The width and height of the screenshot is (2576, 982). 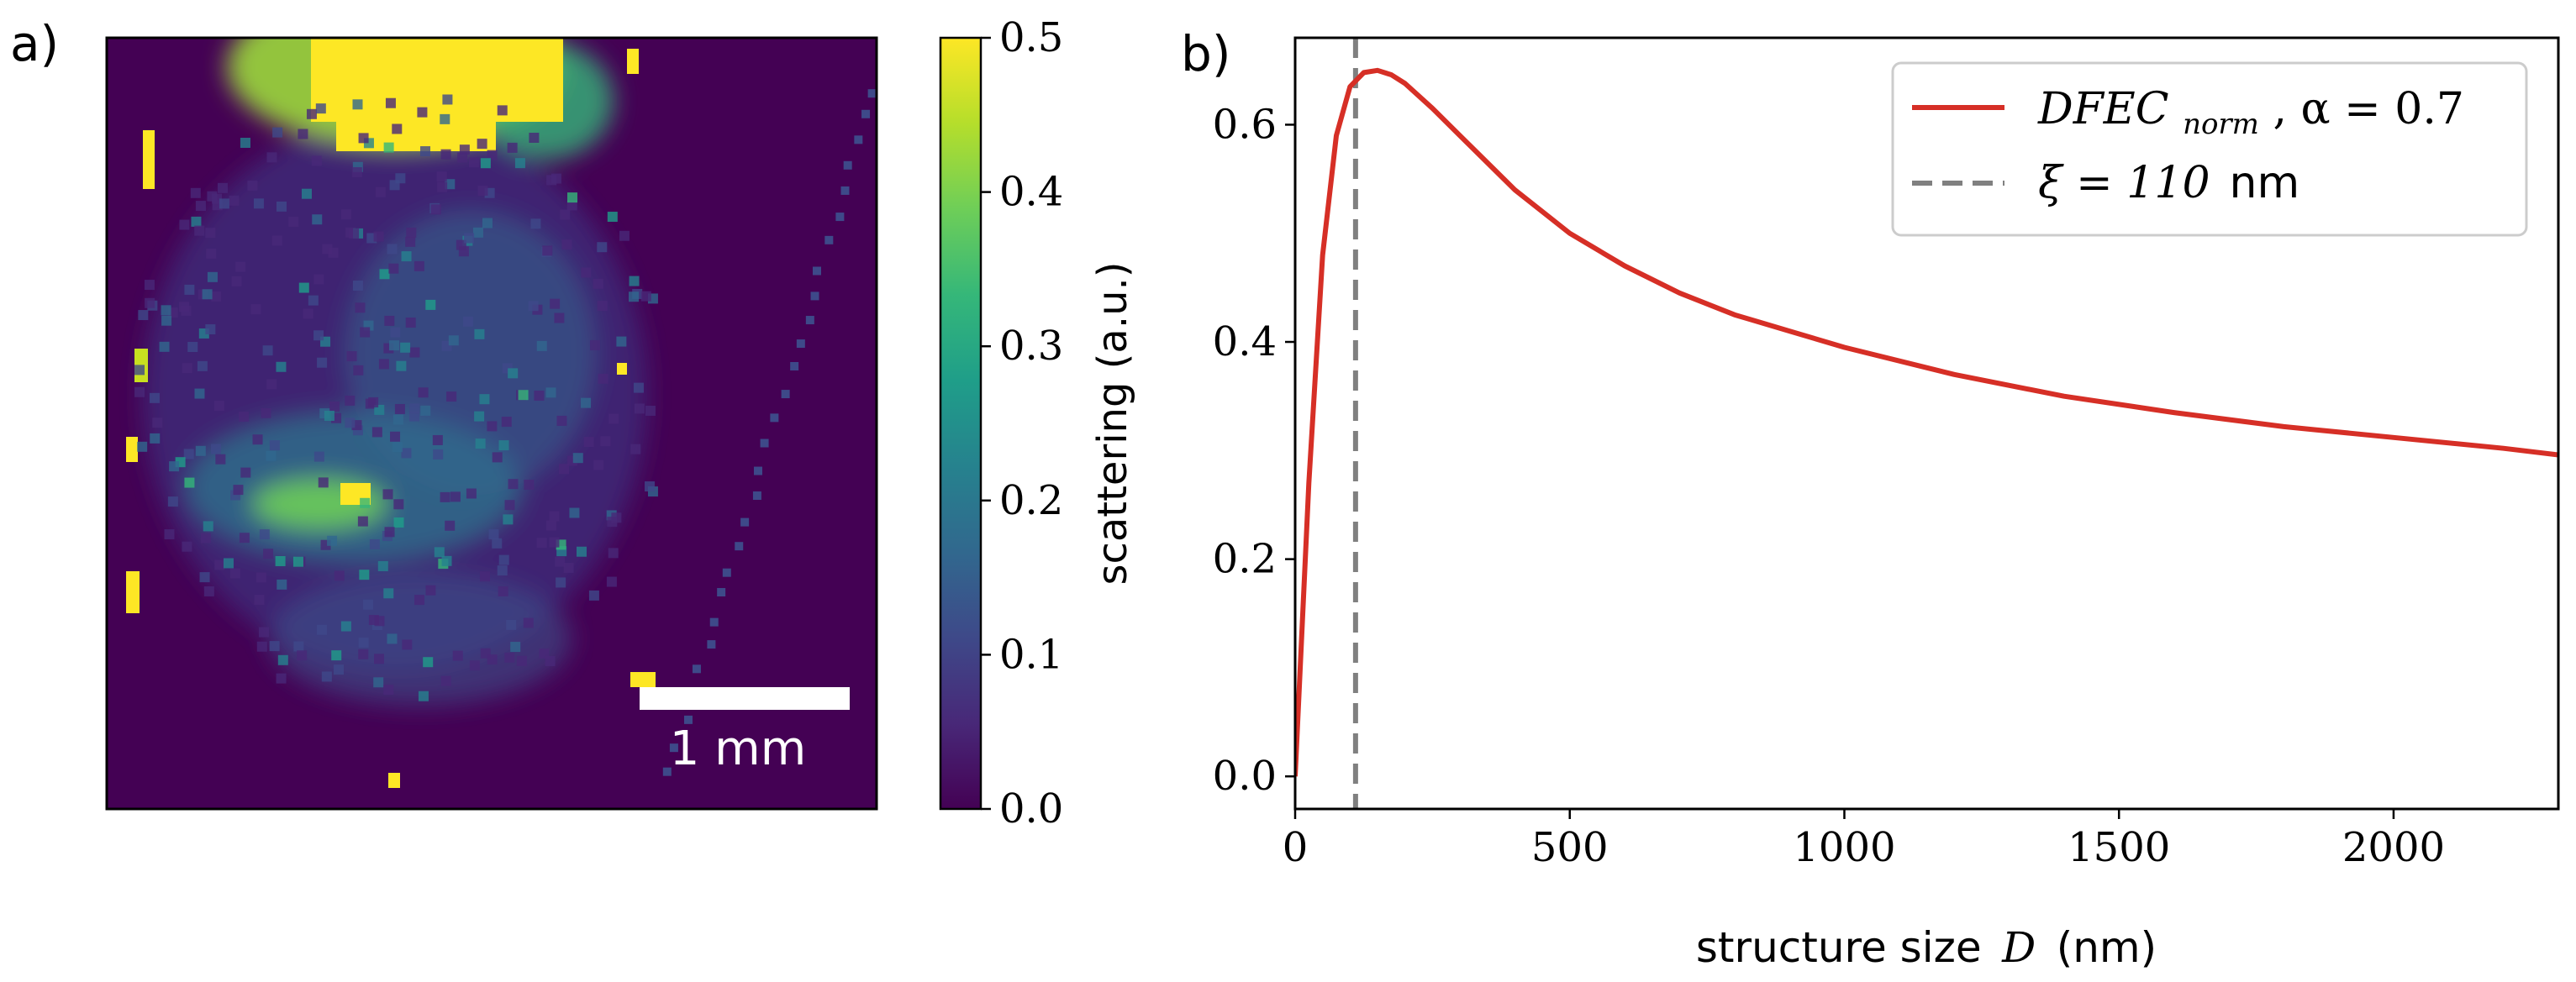 What do you see at coordinates (1570, 847) in the screenshot?
I see `x-tick-label: 500` at bounding box center [1570, 847].